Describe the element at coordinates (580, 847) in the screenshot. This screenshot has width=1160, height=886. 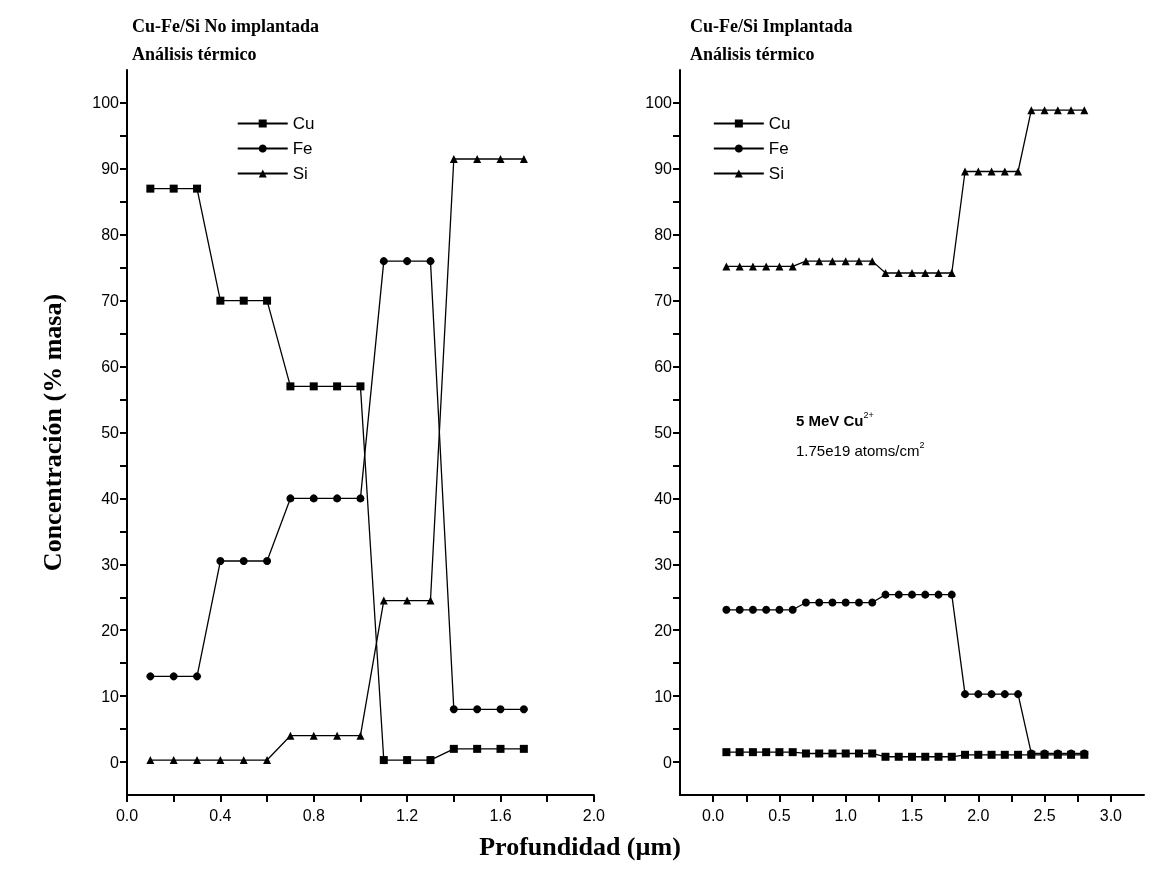
I see `x-axis-title: Profundidad (µm)` at that location.